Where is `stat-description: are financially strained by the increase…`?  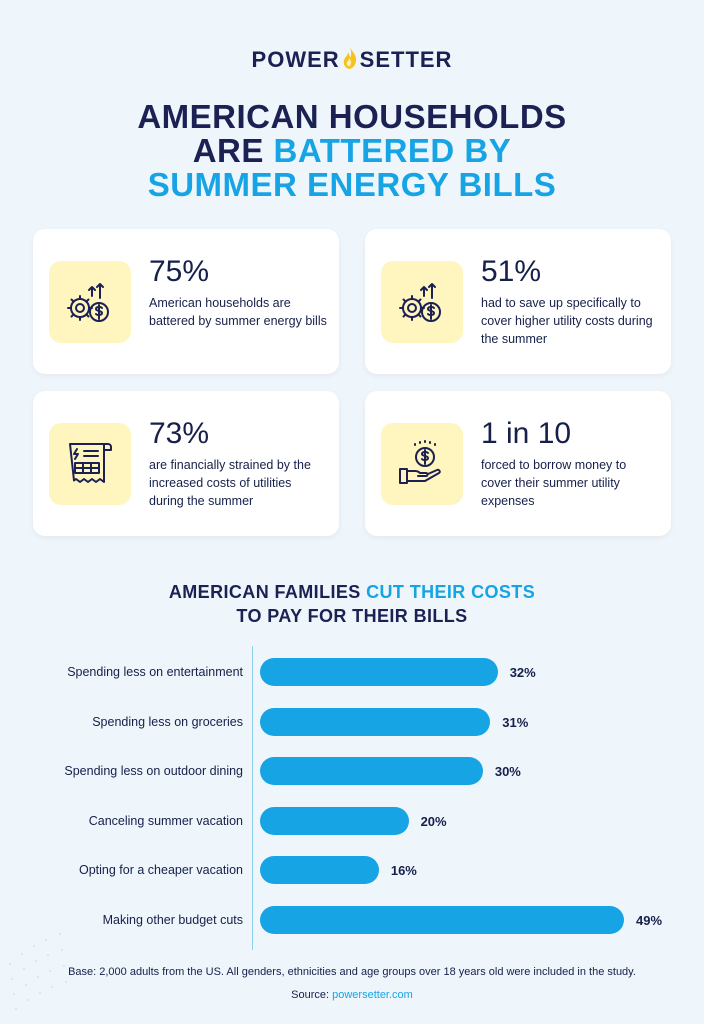
stat-description: are financially strained by the increase… is located at coordinates (230, 483).